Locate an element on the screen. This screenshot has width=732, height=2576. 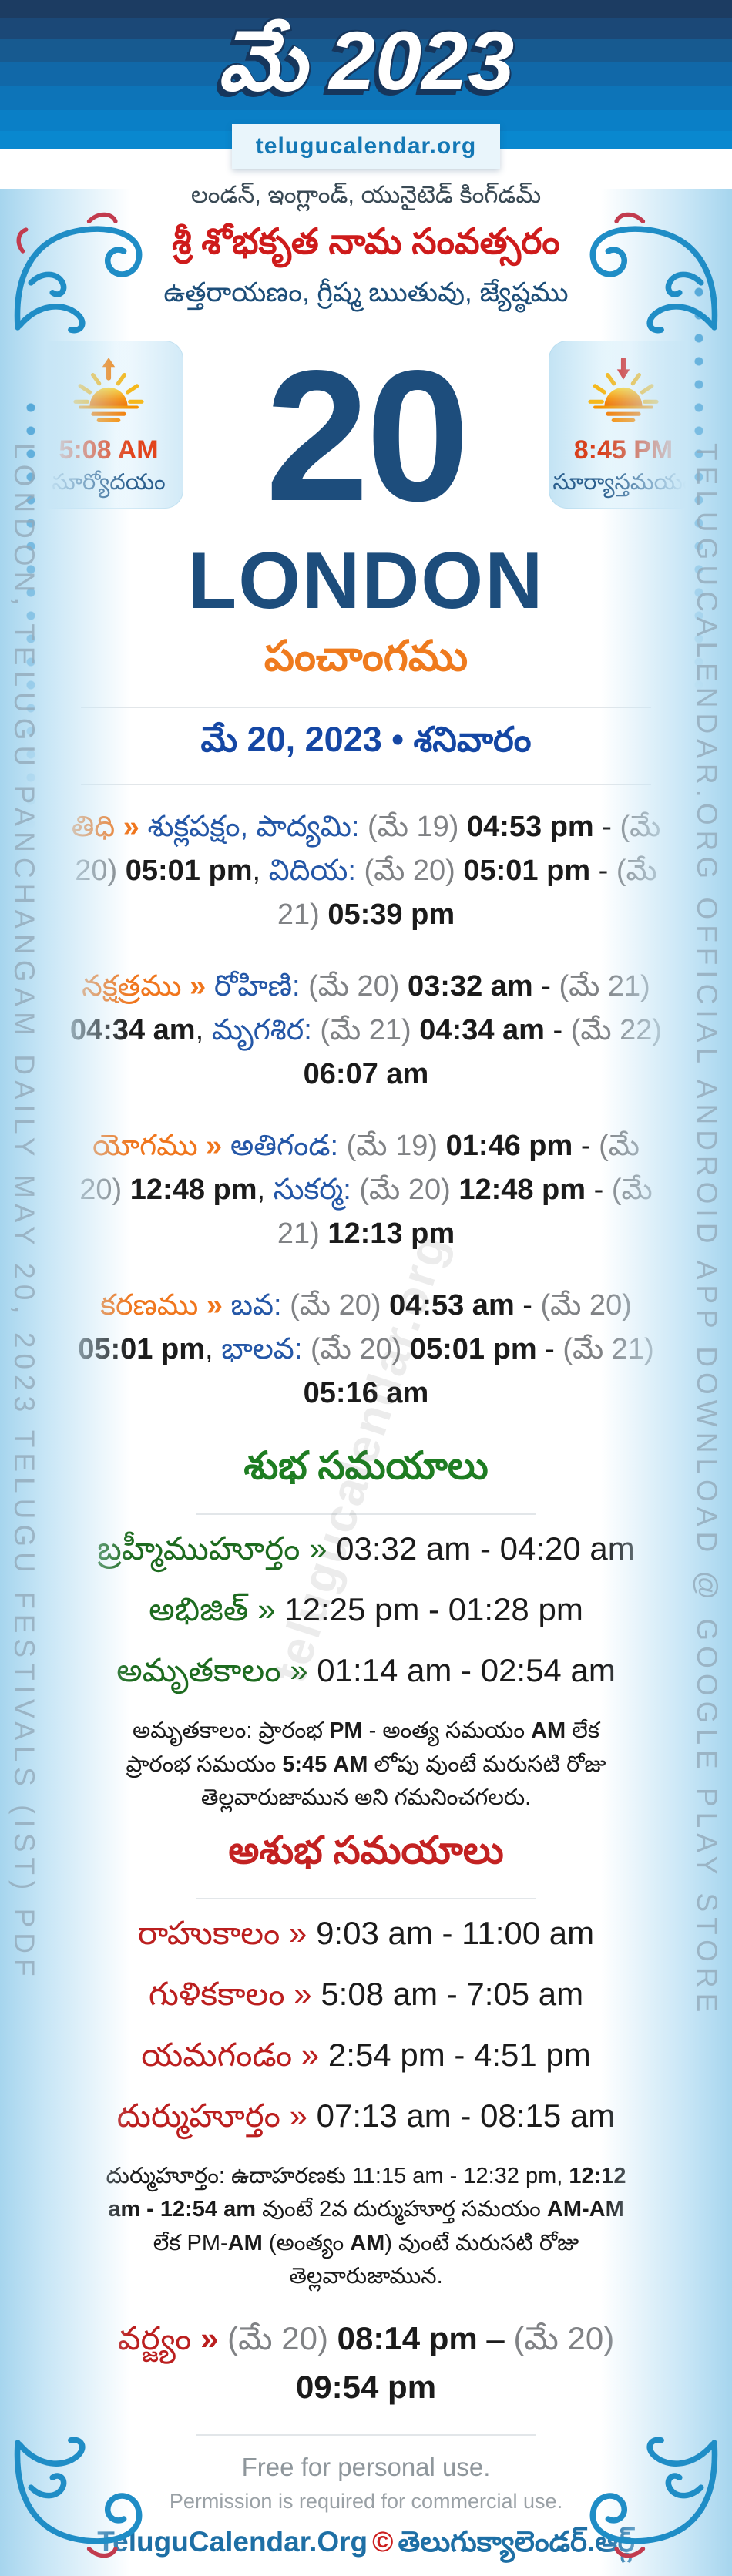
sun-row: 5:08 AM సూర్యోదయం 20 is located at coordinates (366, 435).